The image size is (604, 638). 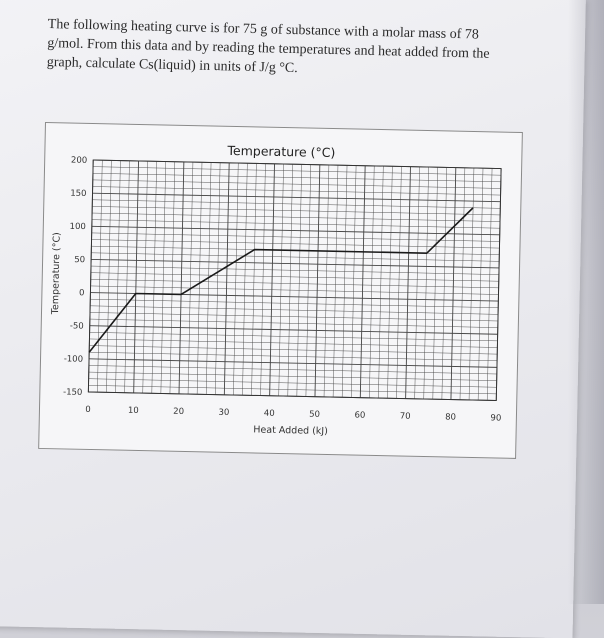 What do you see at coordinates (293, 414) in the screenshot?
I see `x-tick-labels: 0 10 20 30 40 50 60 70 80 90` at bounding box center [293, 414].